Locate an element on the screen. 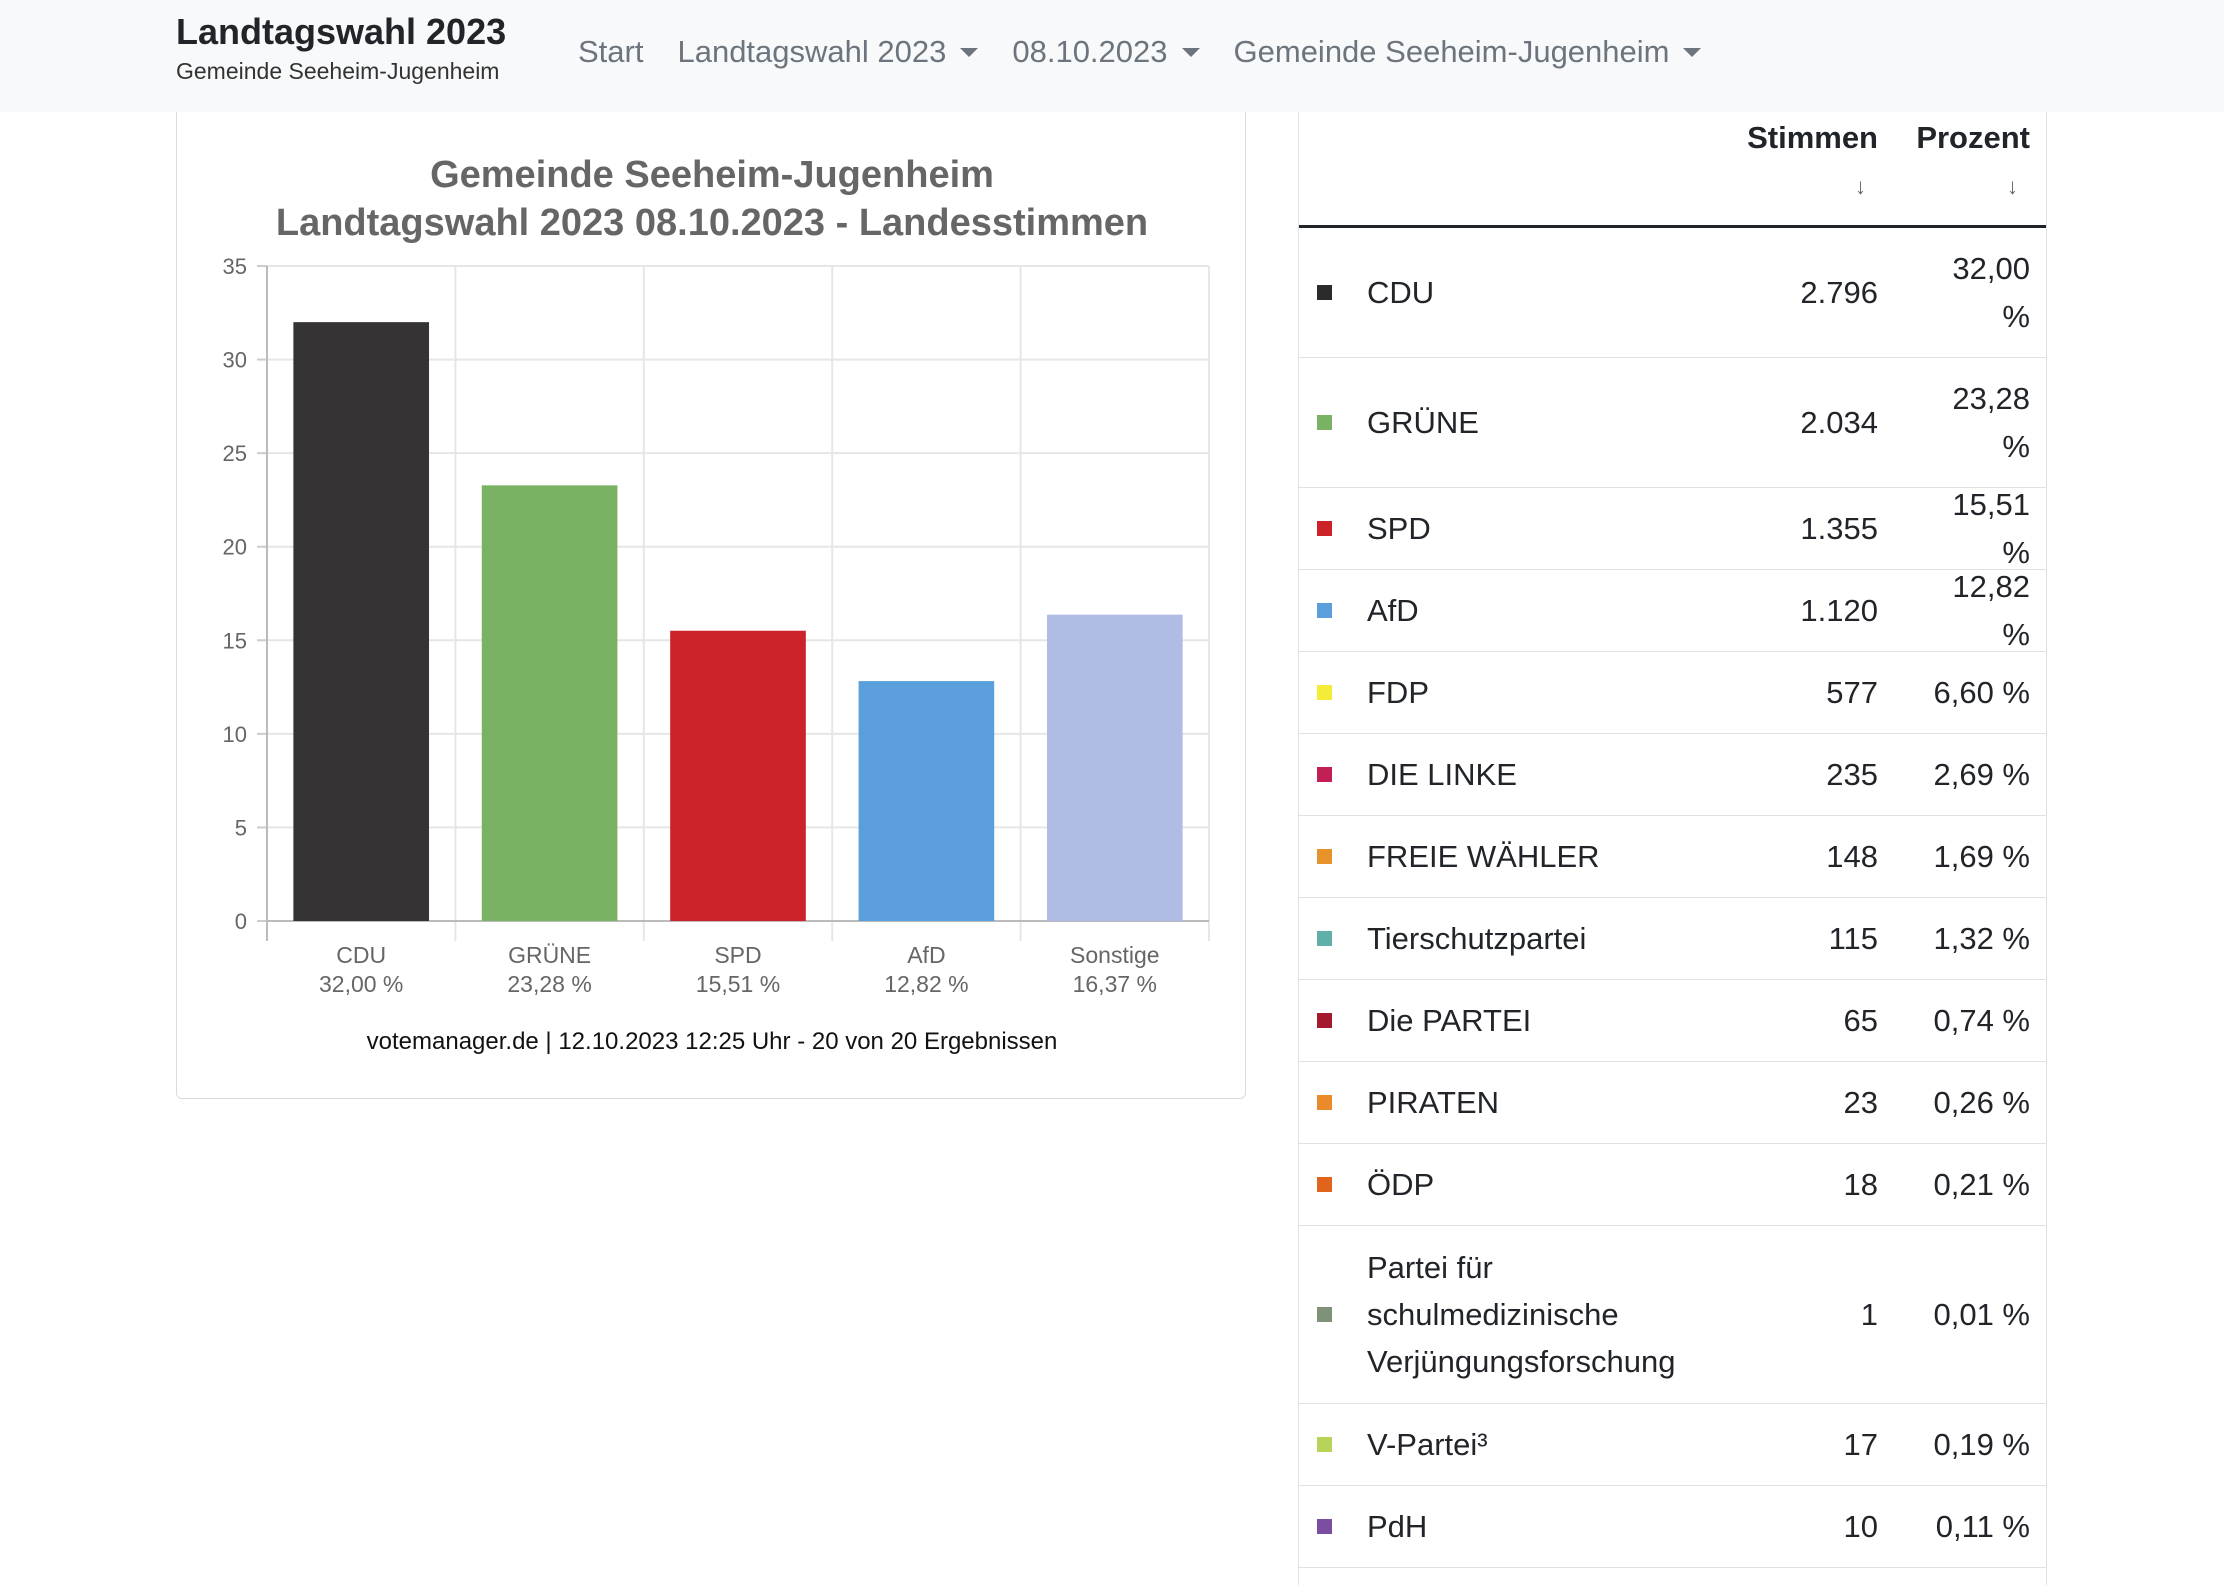 The height and width of the screenshot is (1585, 2224). party-percent: 12,82 % is located at coordinates (1991, 610).